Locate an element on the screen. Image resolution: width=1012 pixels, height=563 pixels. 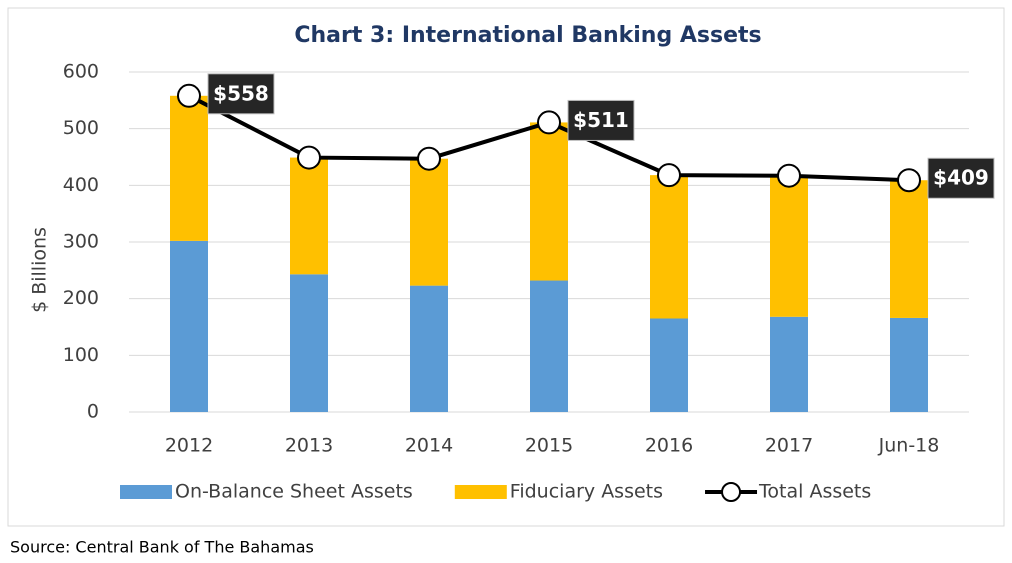
value-label: $409 is located at coordinates (961, 178).